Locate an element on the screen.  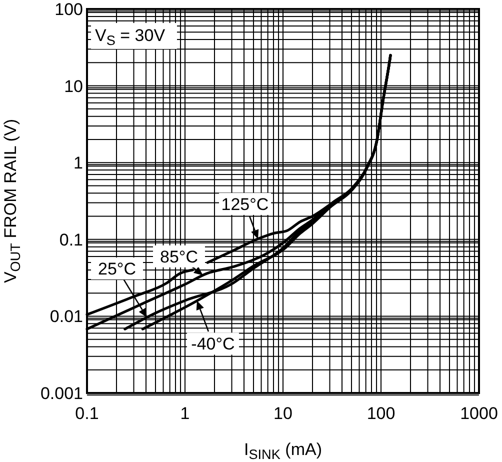
y-tick-label: 0.001 is located at coordinates (61, 393).